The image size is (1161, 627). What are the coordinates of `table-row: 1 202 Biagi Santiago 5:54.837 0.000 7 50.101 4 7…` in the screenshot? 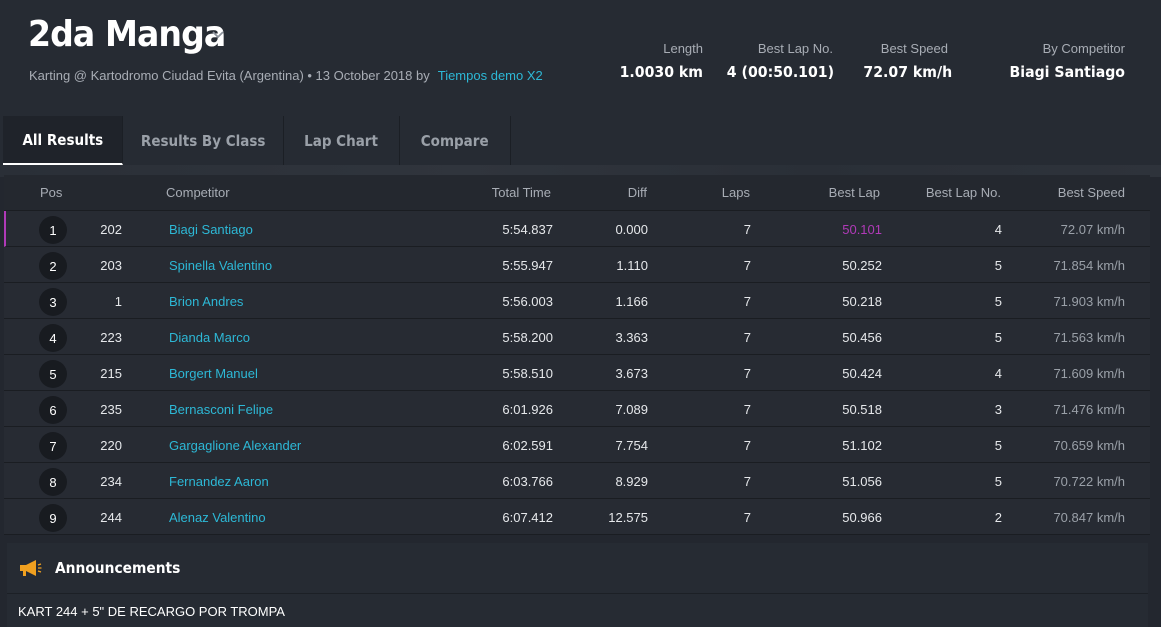 It's located at (577, 229).